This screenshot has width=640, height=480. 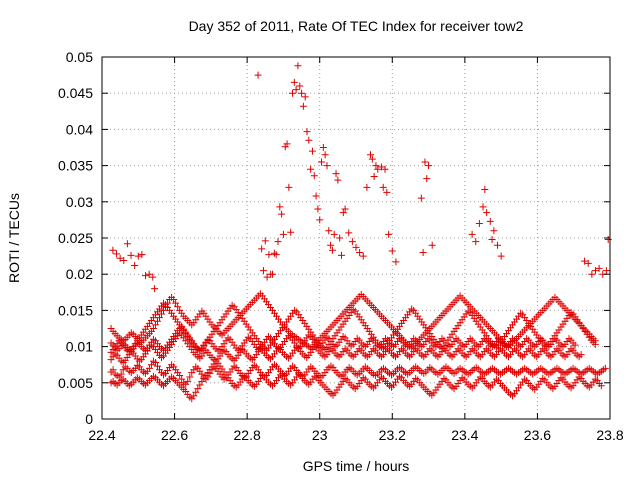 I want to click on y-axis-title: ROTI / TECUs, so click(x=14, y=238).